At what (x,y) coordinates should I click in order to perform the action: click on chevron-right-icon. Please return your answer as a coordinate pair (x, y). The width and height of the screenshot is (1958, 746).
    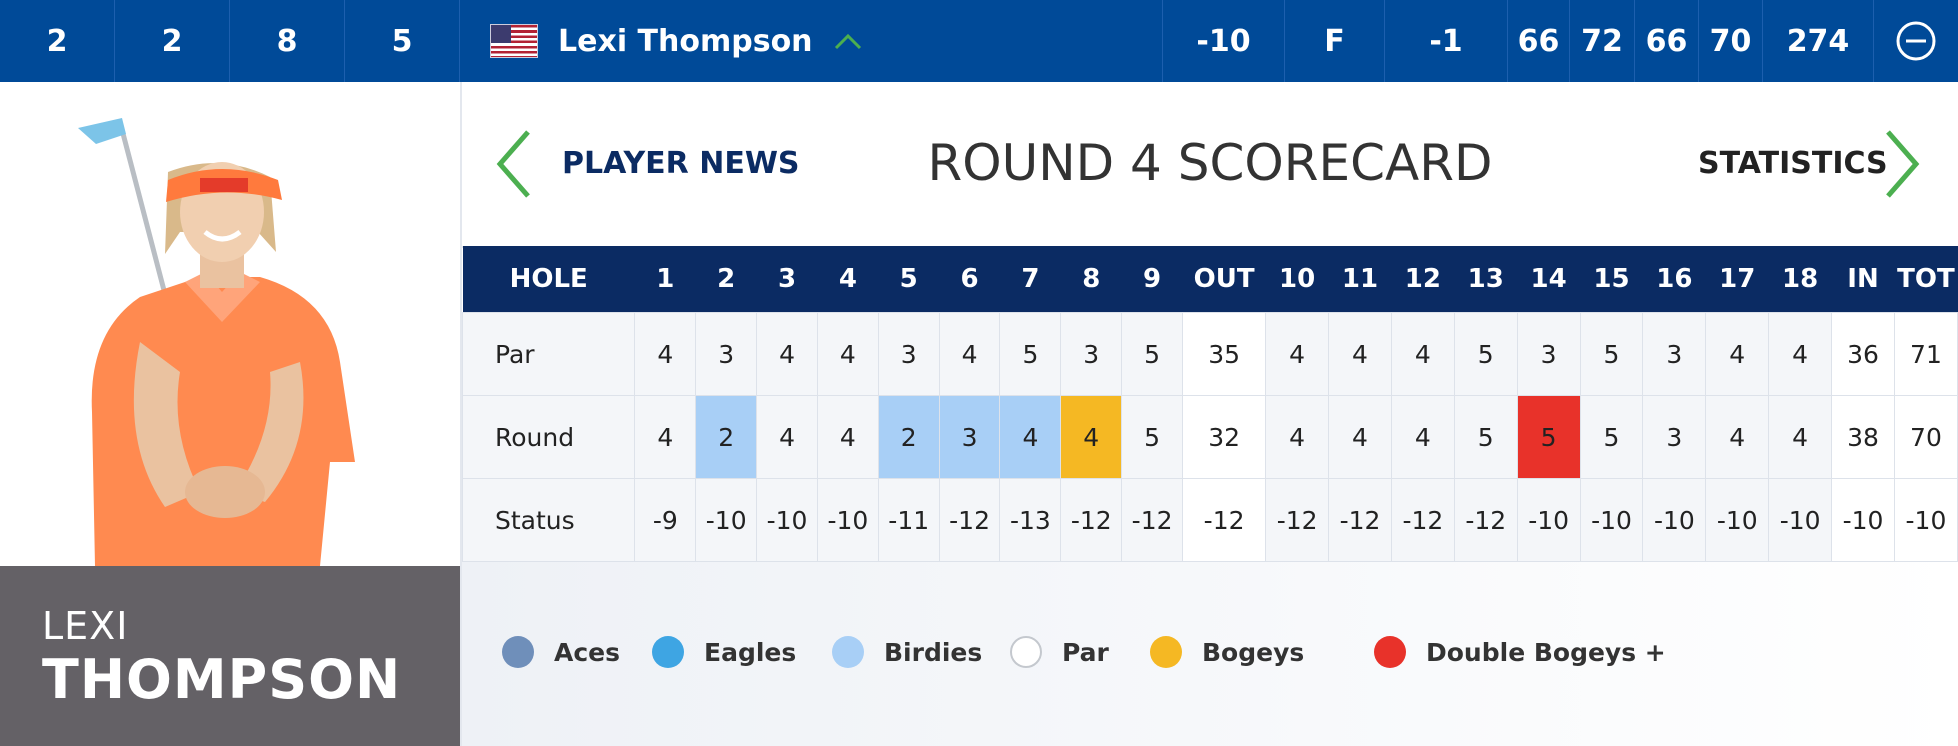
    Looking at the image, I should click on (1902, 164).